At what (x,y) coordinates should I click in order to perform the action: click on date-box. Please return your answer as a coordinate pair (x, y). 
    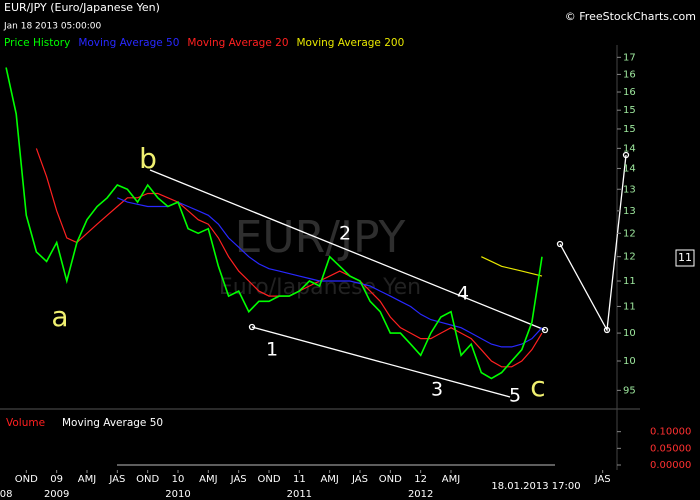
    Looking at the image, I should click on (536, 485).